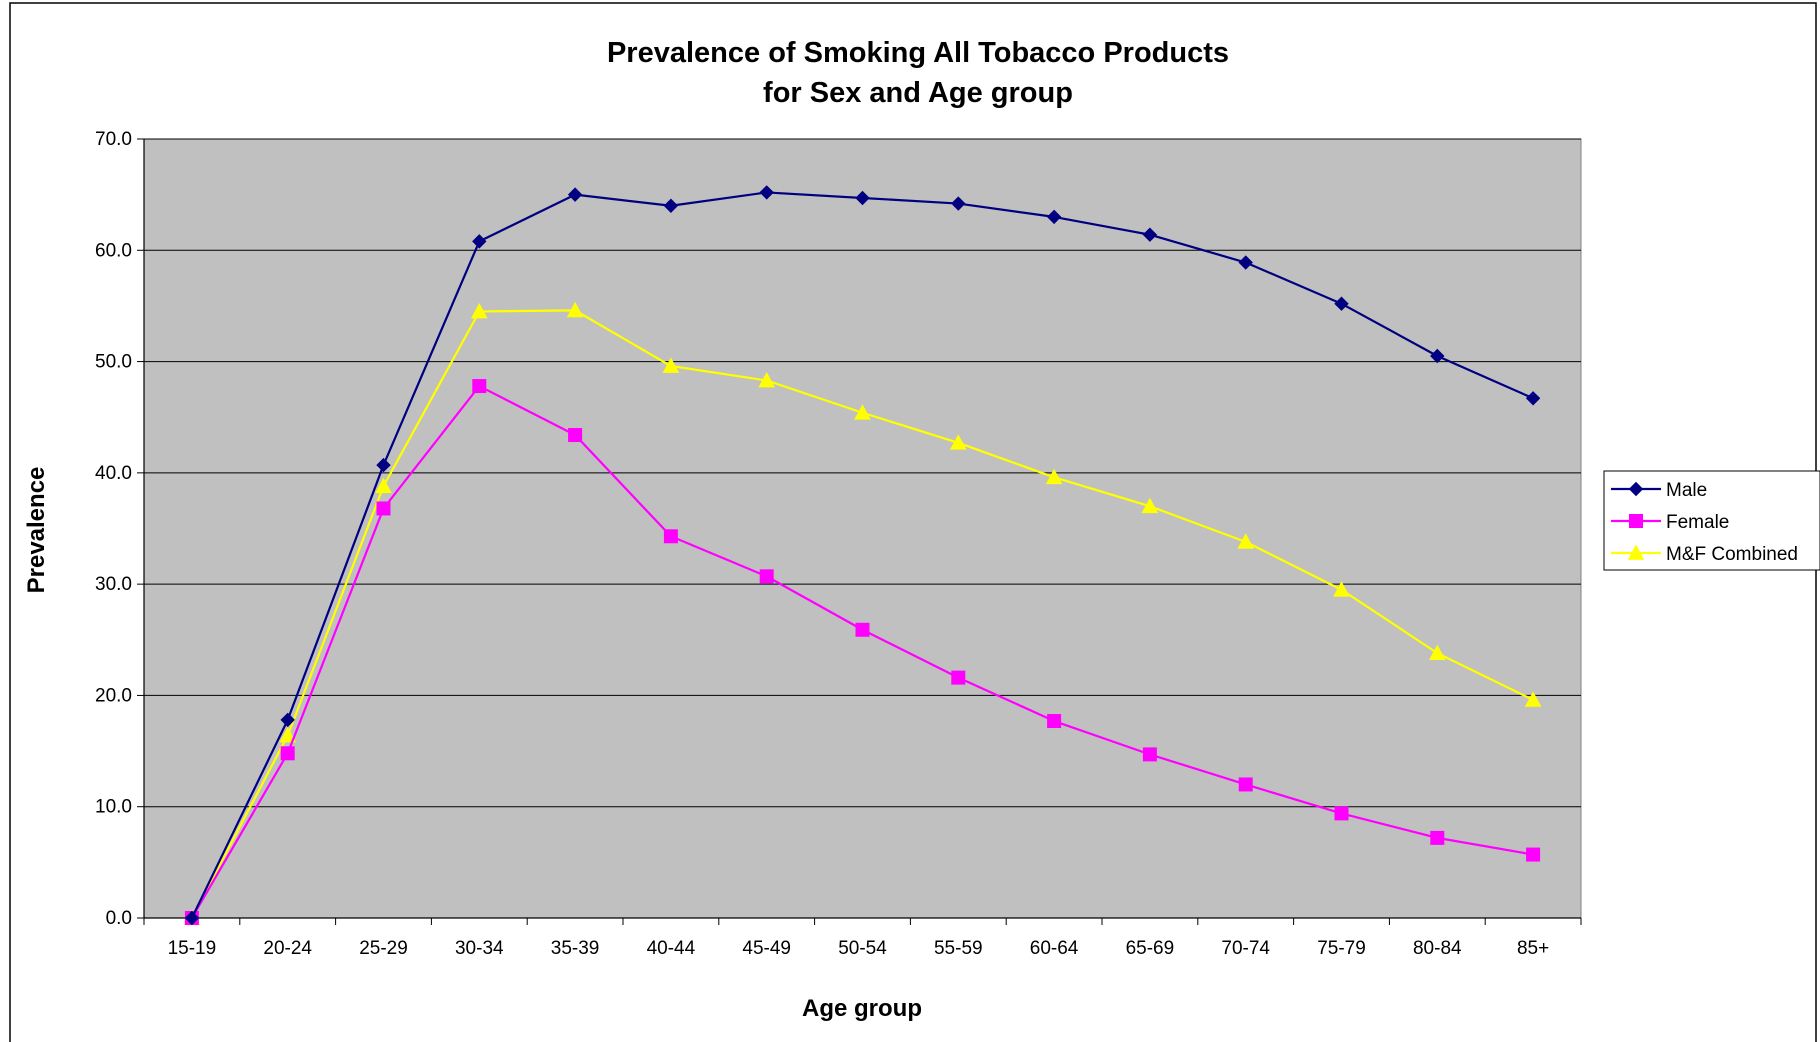 The height and width of the screenshot is (1042, 1820). What do you see at coordinates (1437, 948) in the screenshot?
I see `x-tick-label: 80-84` at bounding box center [1437, 948].